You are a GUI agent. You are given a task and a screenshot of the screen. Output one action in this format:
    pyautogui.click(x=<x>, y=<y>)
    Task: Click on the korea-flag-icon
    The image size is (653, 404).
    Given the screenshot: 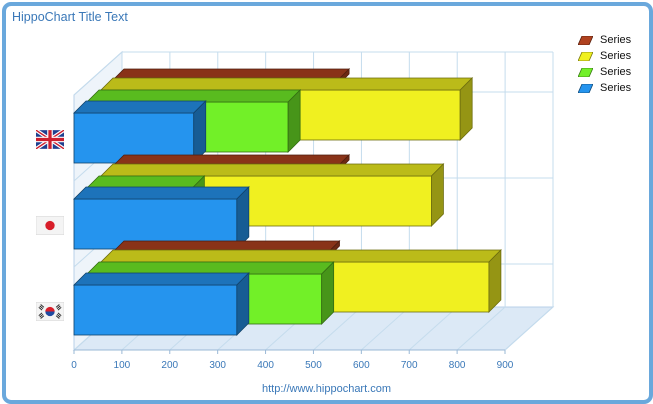 What is the action you would take?
    pyautogui.click(x=50, y=311)
    